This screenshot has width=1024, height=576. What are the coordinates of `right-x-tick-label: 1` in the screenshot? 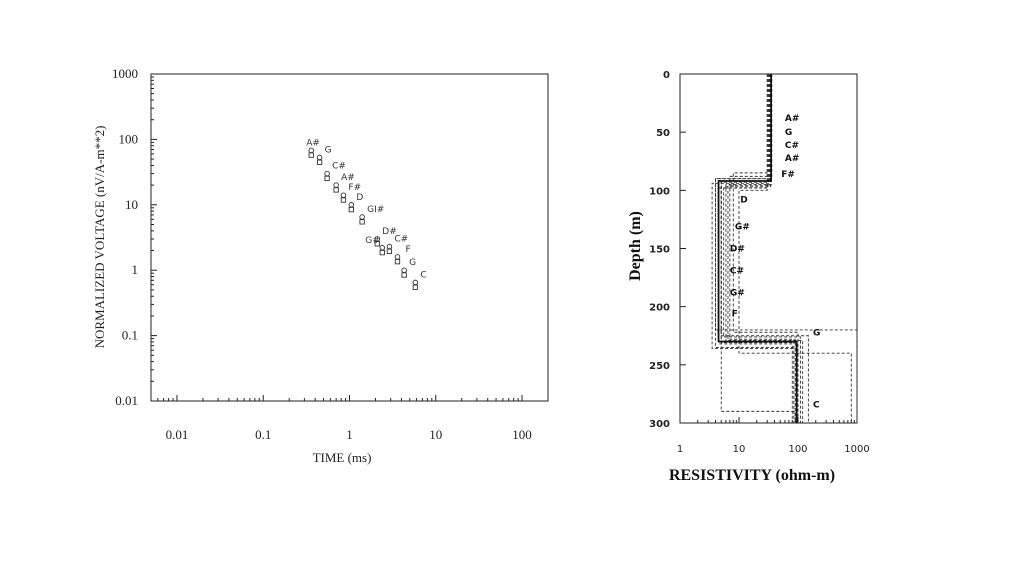 It's located at (680, 449).